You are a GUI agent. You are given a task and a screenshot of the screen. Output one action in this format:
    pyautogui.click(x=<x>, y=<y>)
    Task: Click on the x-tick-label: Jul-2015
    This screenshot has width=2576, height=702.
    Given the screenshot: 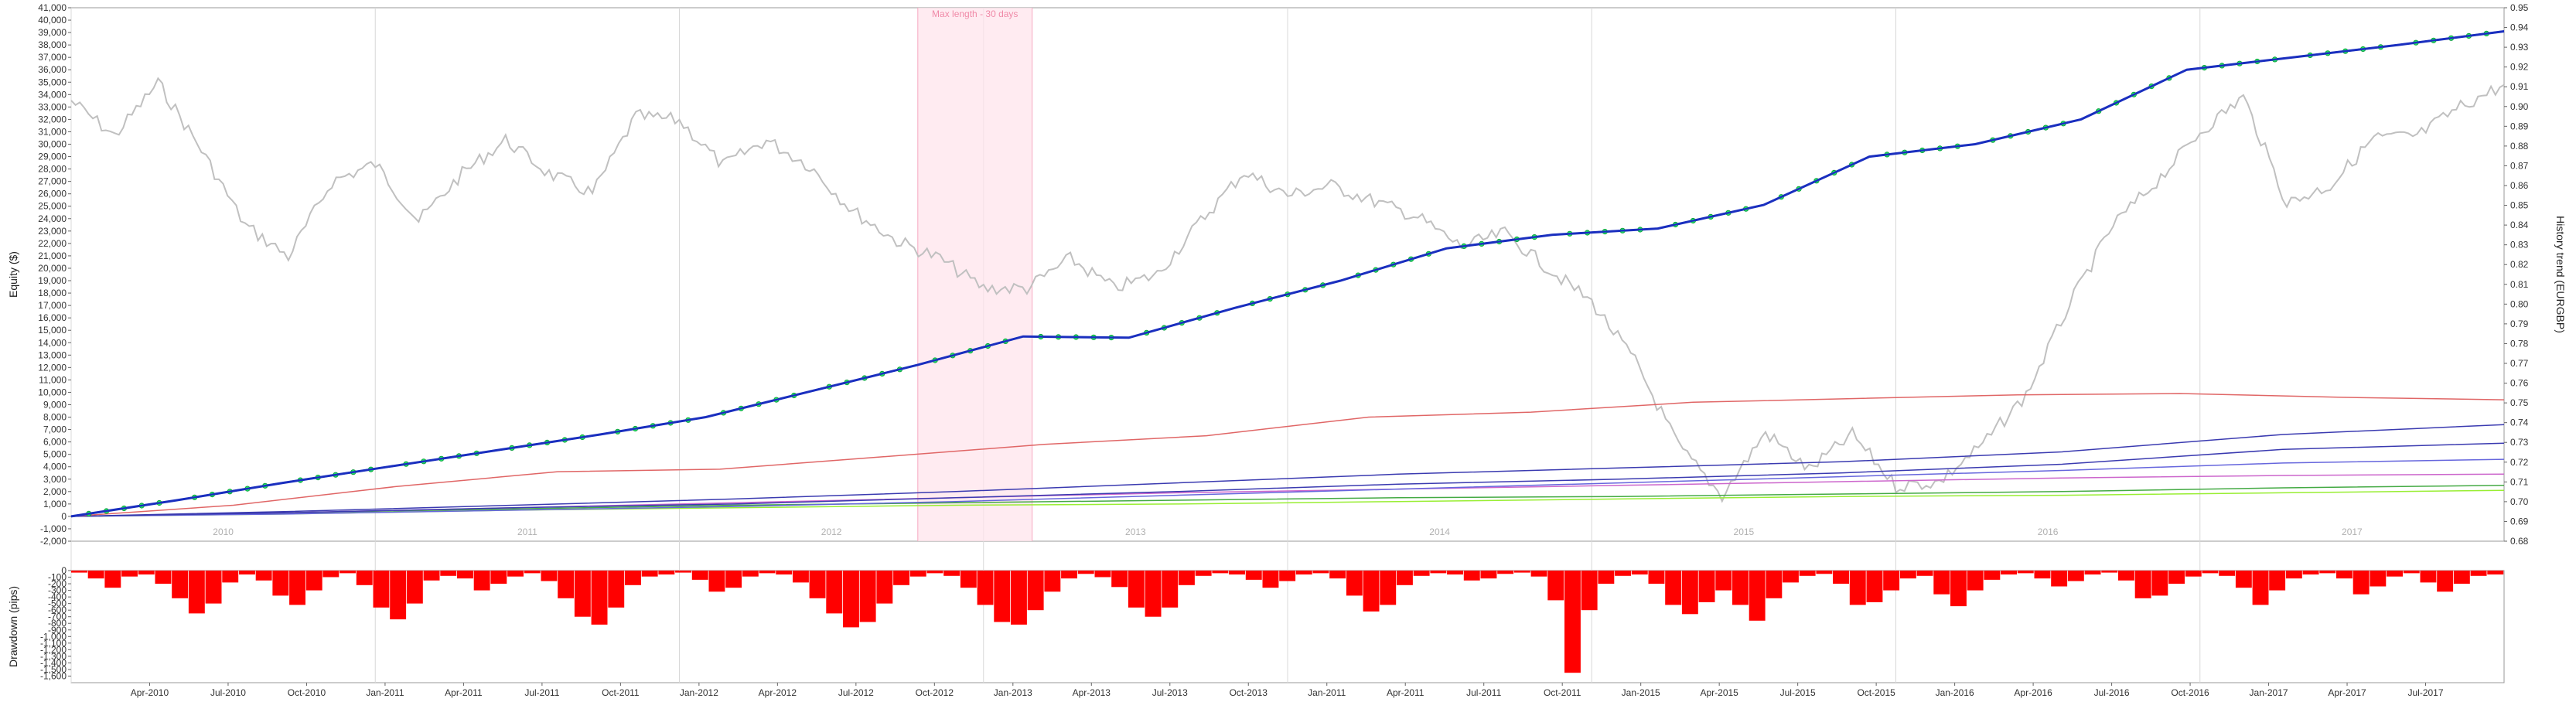 What is the action you would take?
    pyautogui.click(x=1798, y=692)
    